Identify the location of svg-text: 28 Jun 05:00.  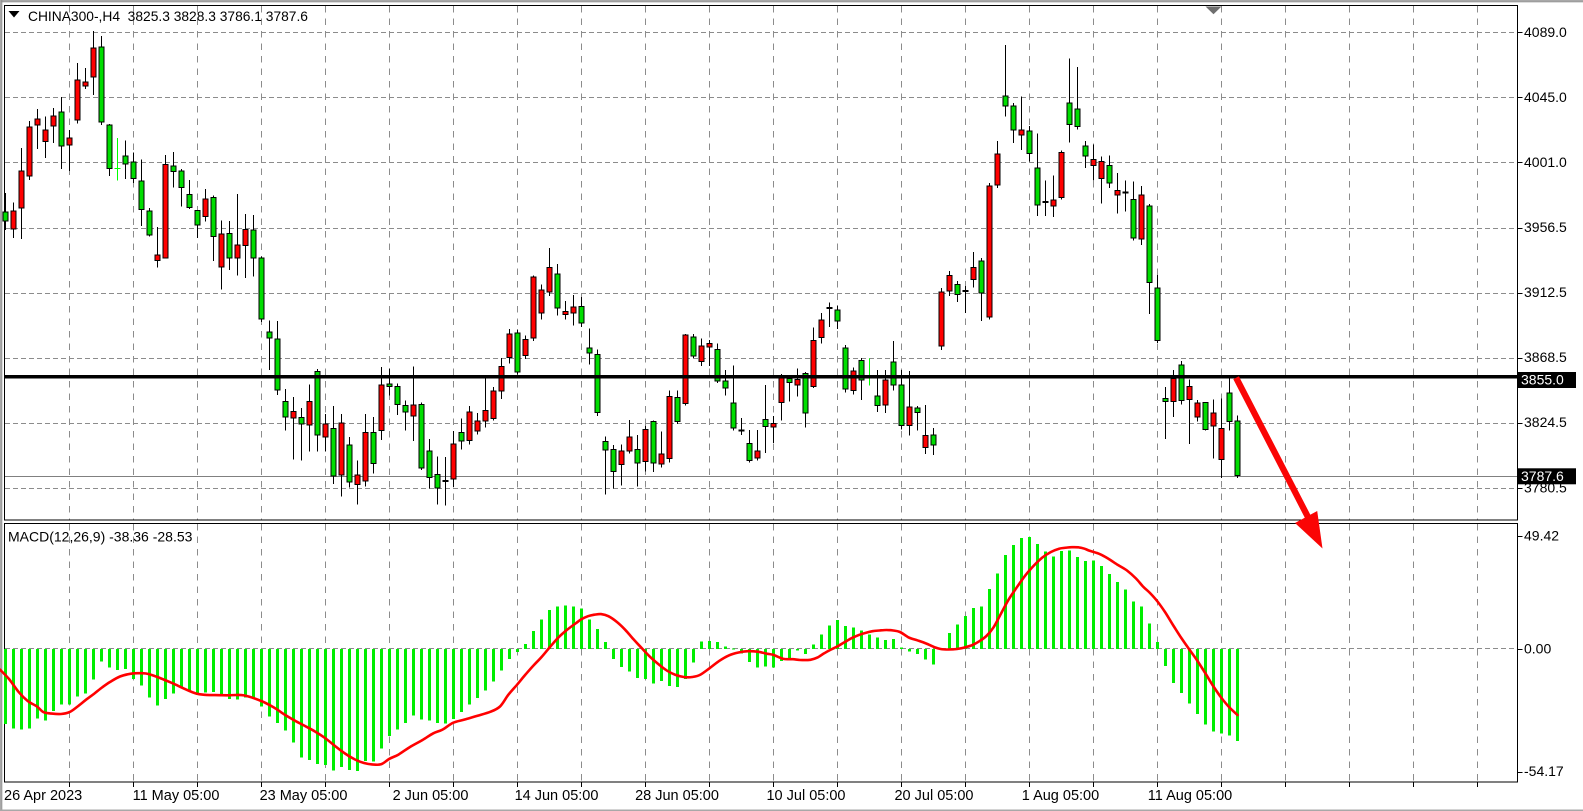
(677, 796).